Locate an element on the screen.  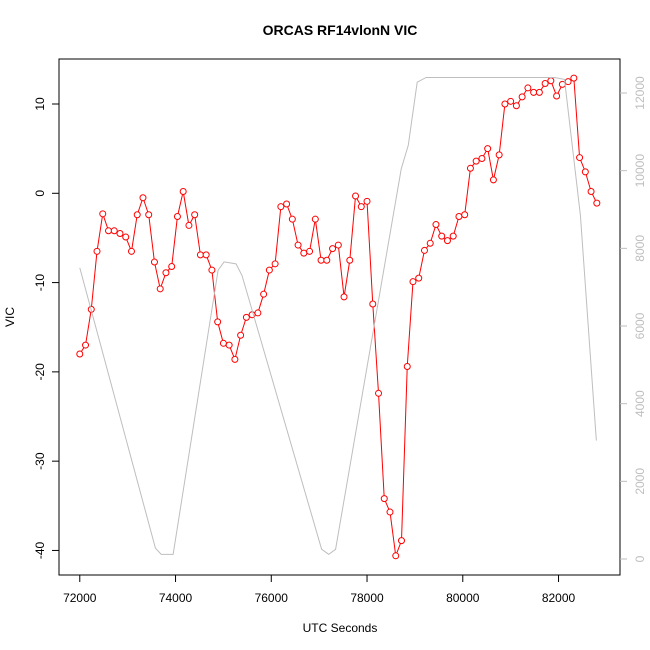
y-tick-label: 0 is located at coordinates (40, 193).